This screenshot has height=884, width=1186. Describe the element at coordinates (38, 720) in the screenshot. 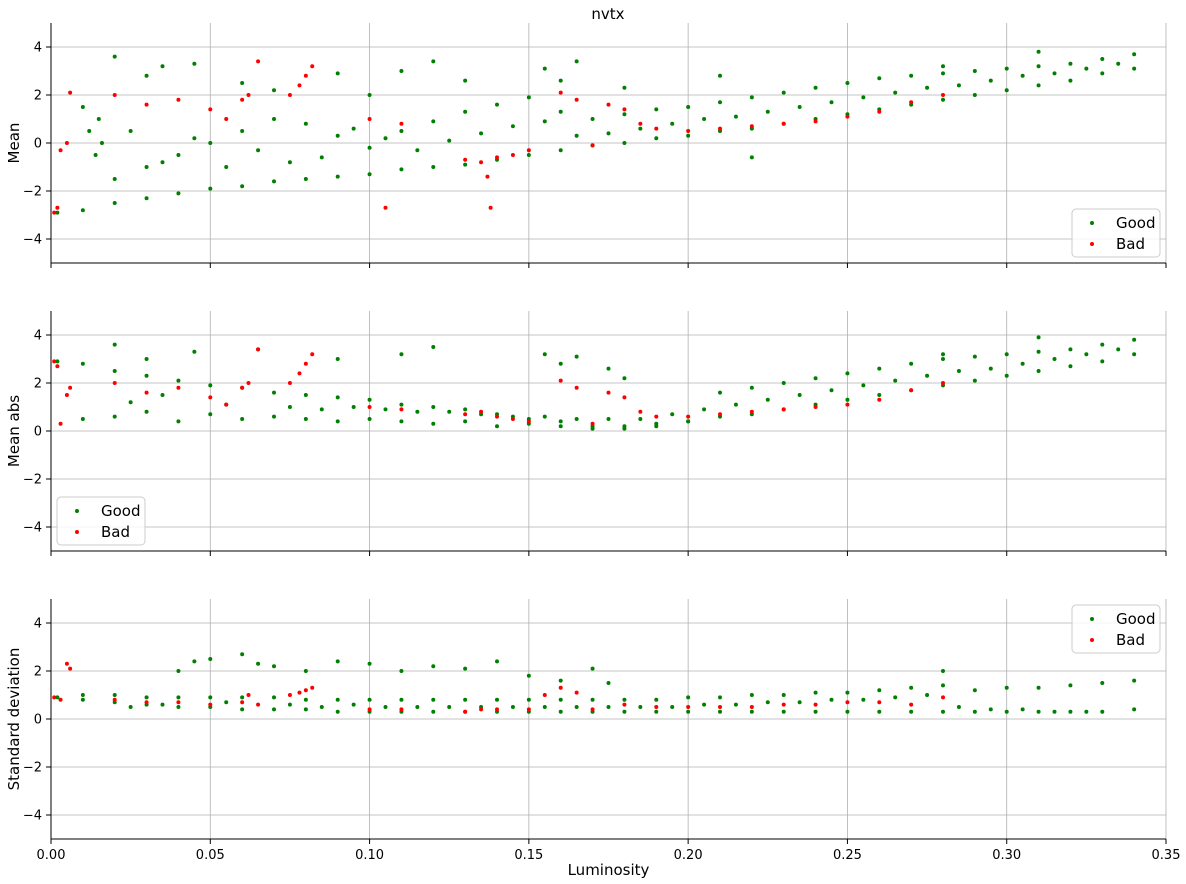

I see `y-tick-label: 0` at that location.